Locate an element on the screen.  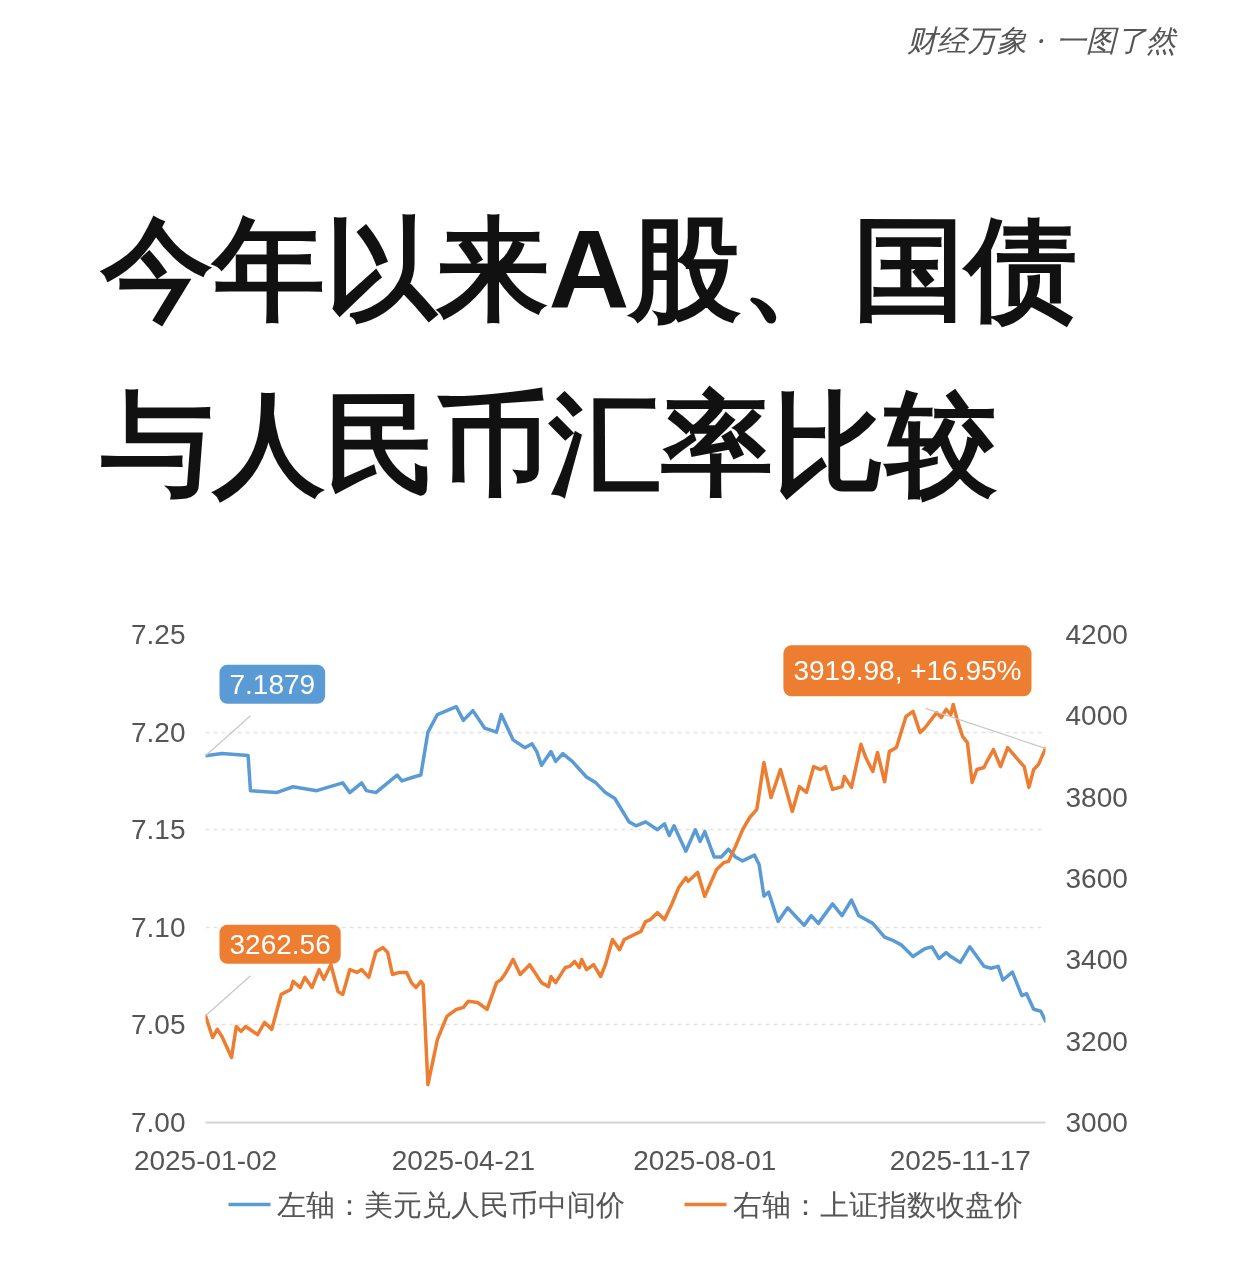
y-tick-label: 7.25 is located at coordinates (158, 634).